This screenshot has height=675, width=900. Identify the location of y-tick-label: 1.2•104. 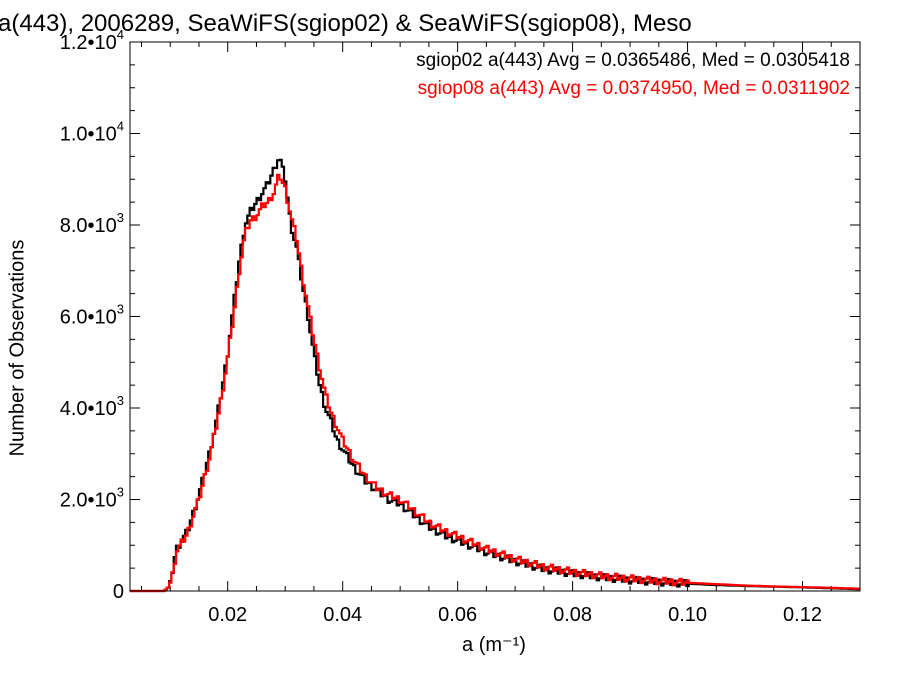
(92, 40).